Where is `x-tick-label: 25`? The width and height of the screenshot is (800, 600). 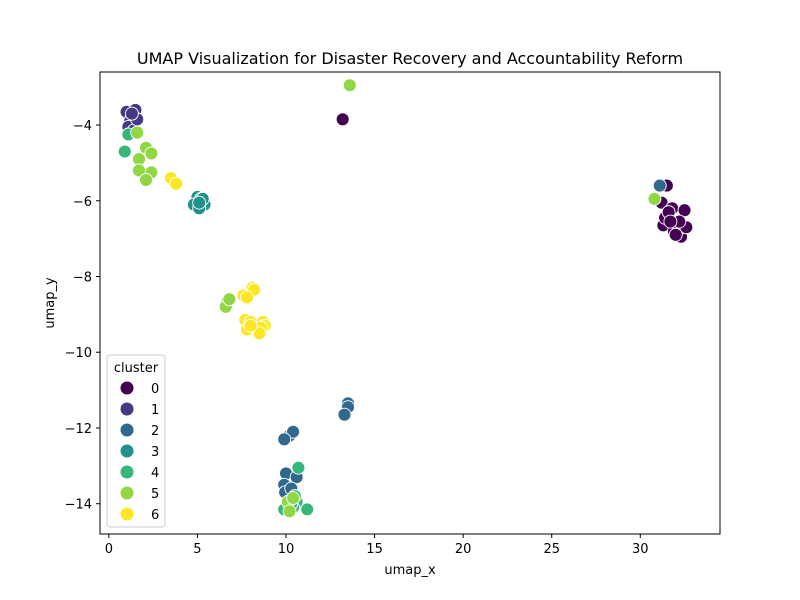
x-tick-label: 25 is located at coordinates (551, 549).